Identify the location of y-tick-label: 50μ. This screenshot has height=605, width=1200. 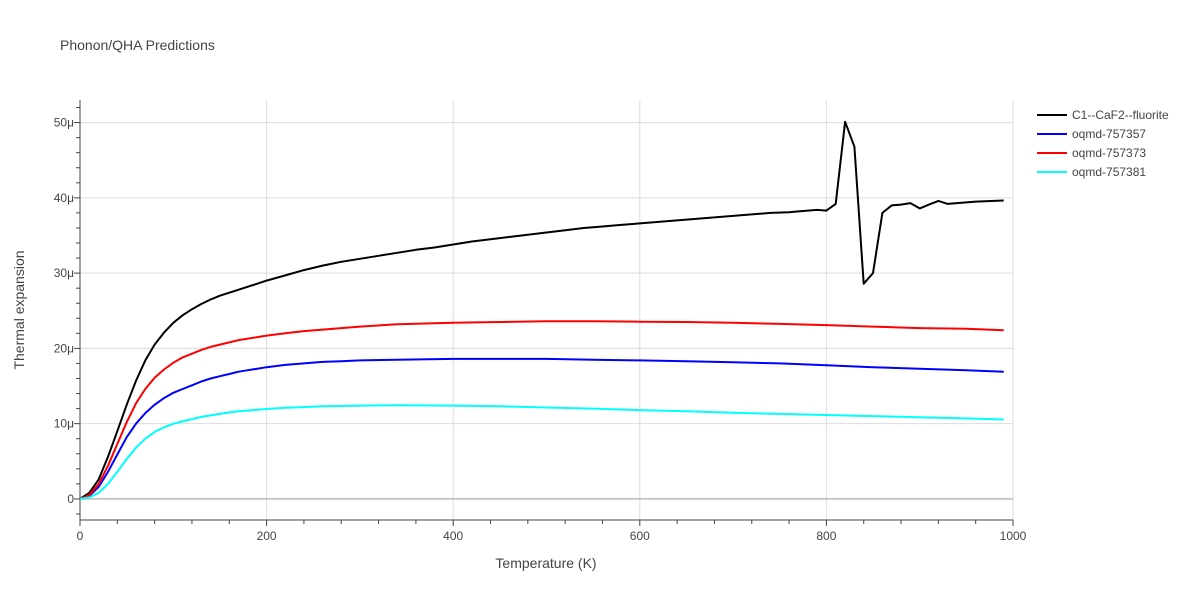
(64, 123).